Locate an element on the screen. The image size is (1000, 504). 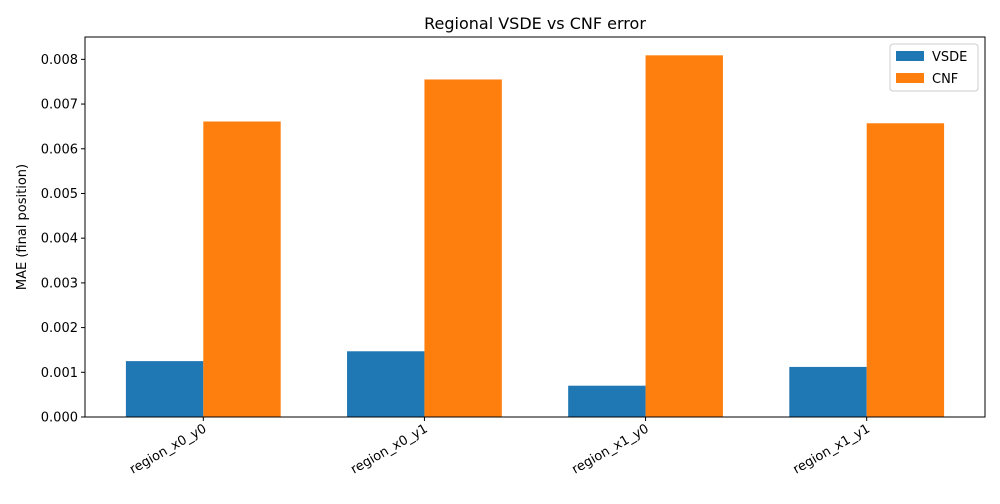
bar-vsde-region_x1_y1 is located at coordinates (828, 391).